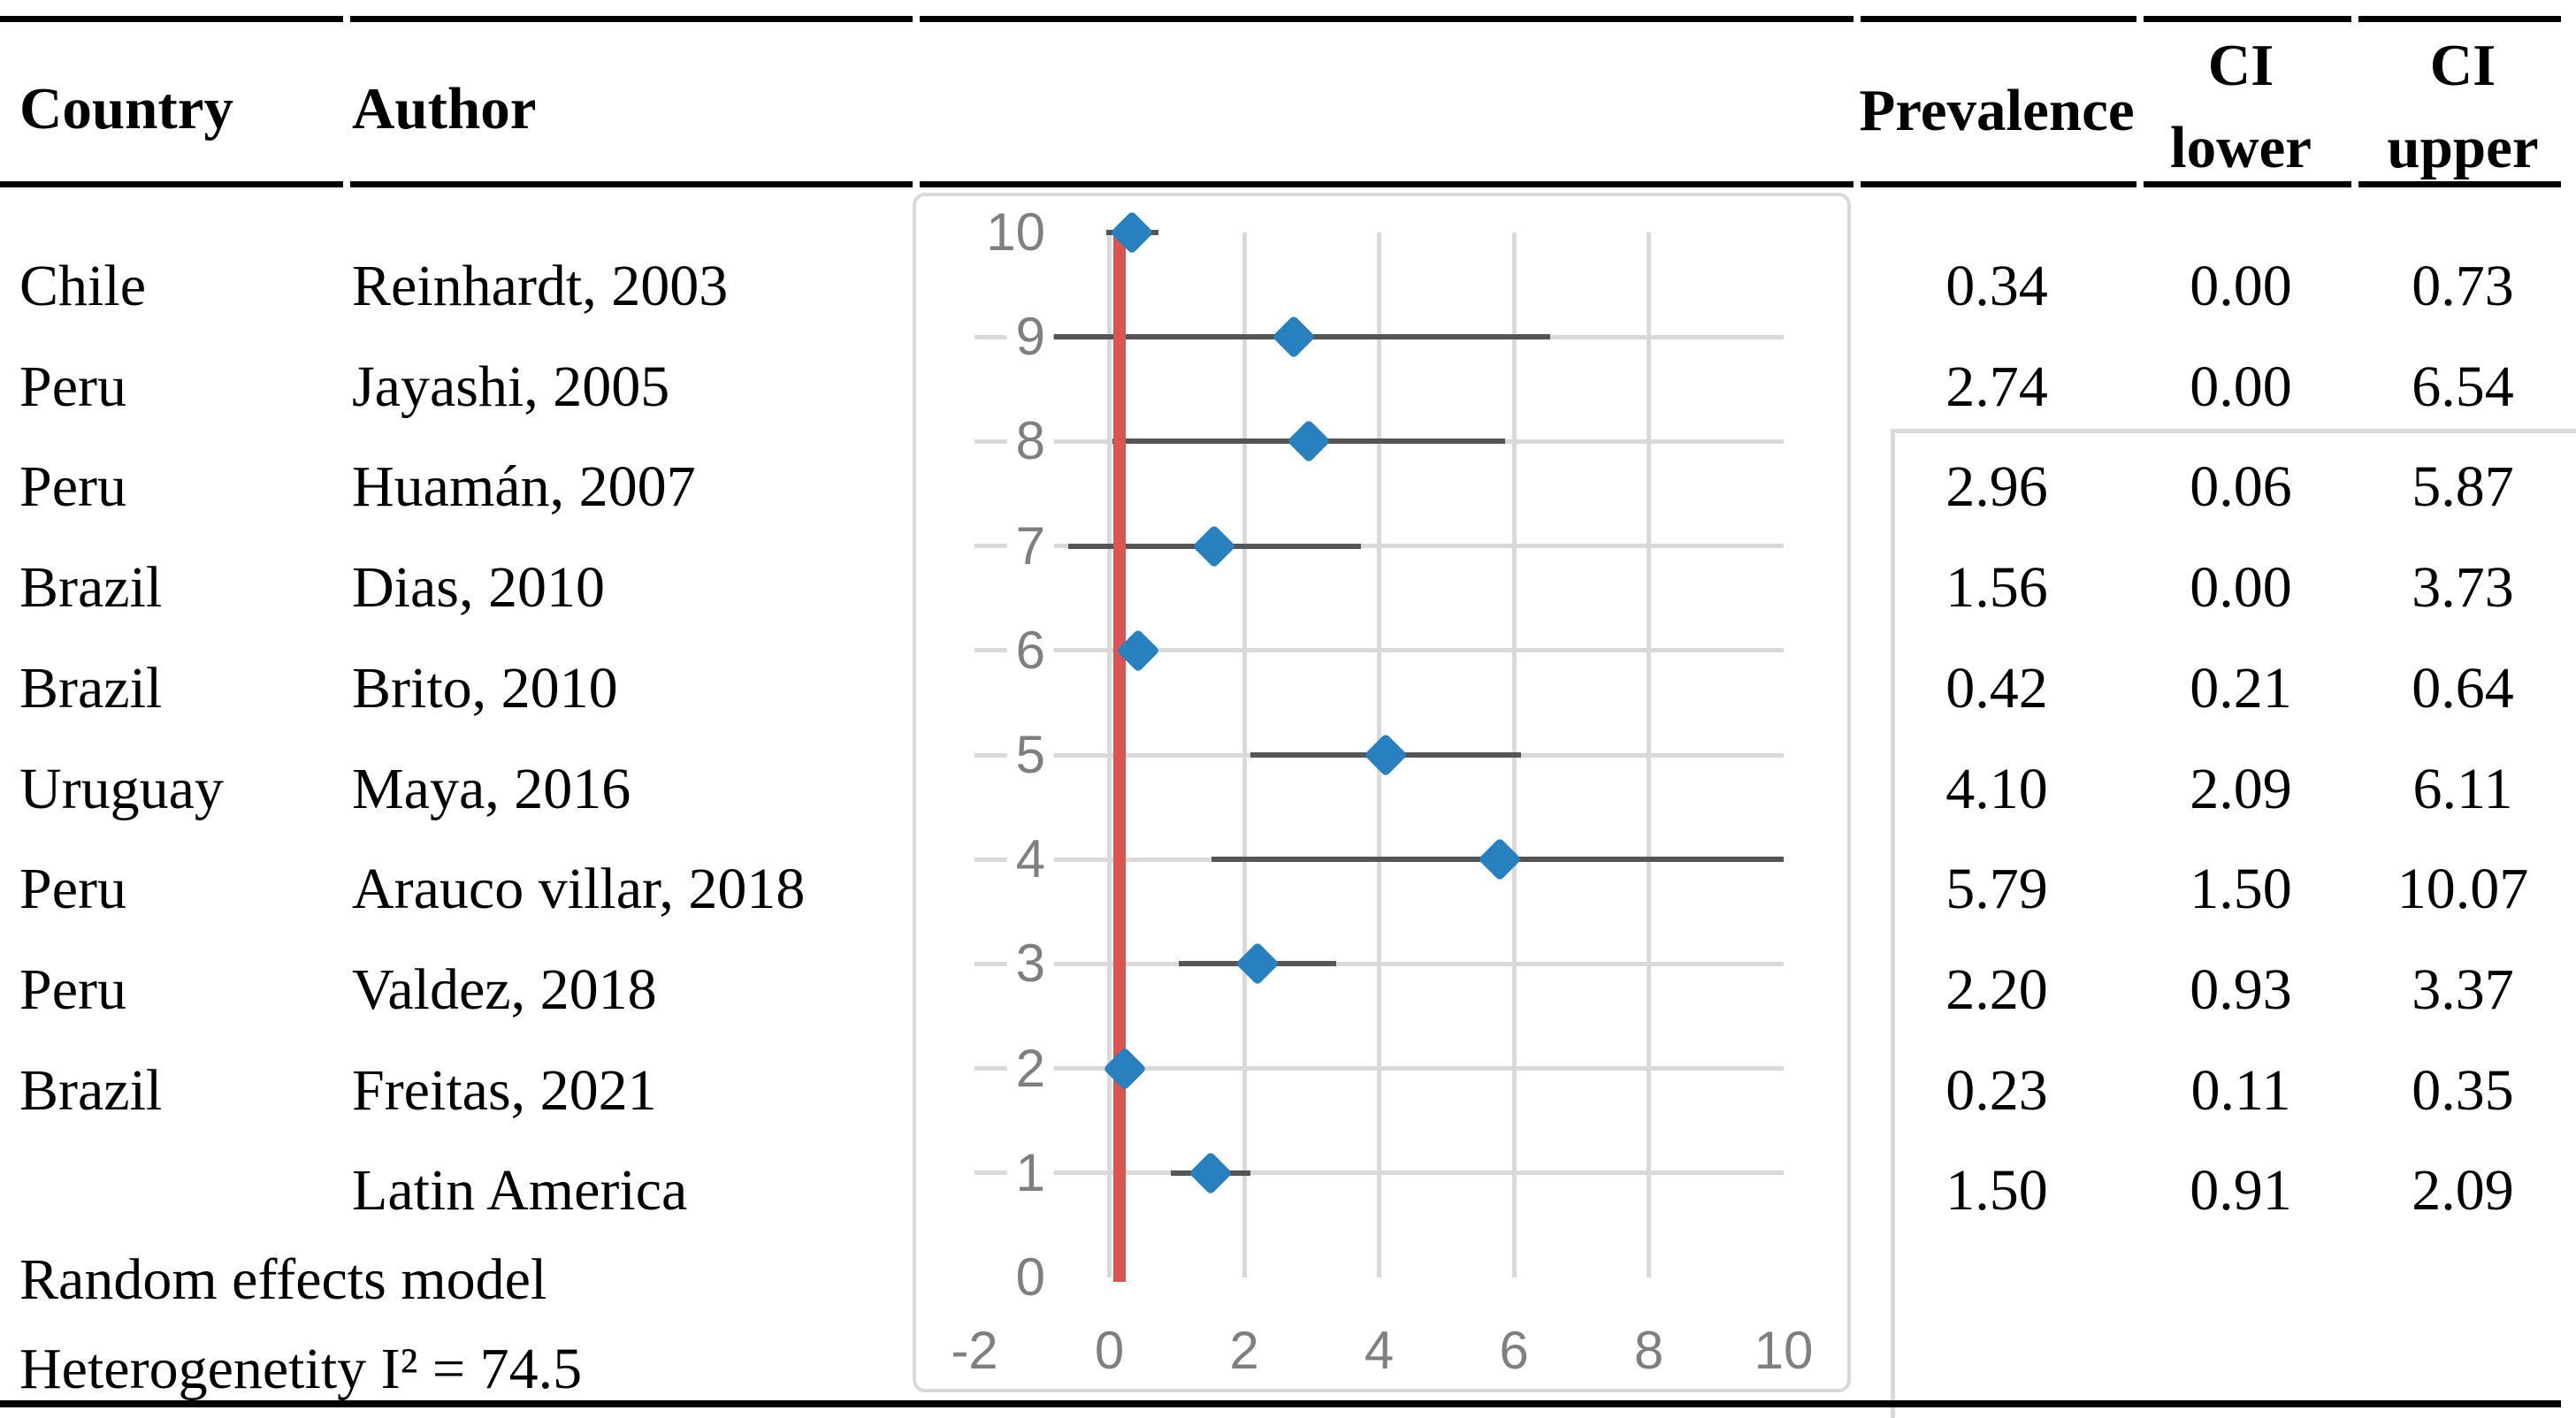  I want to click on y-axis-tick-label: 7, so click(1030, 545).